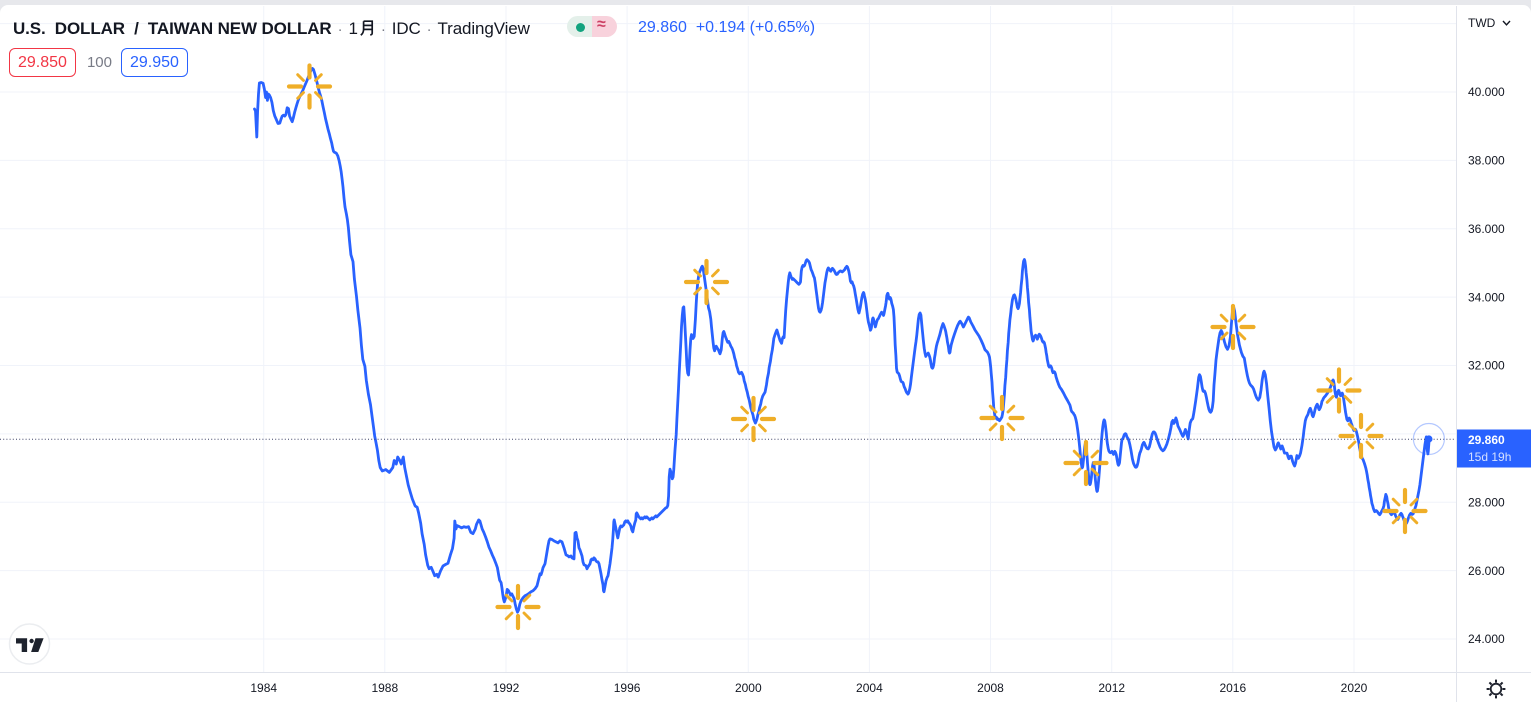 The width and height of the screenshot is (1531, 702). I want to click on svg-text: 38.000, so click(1486, 161).